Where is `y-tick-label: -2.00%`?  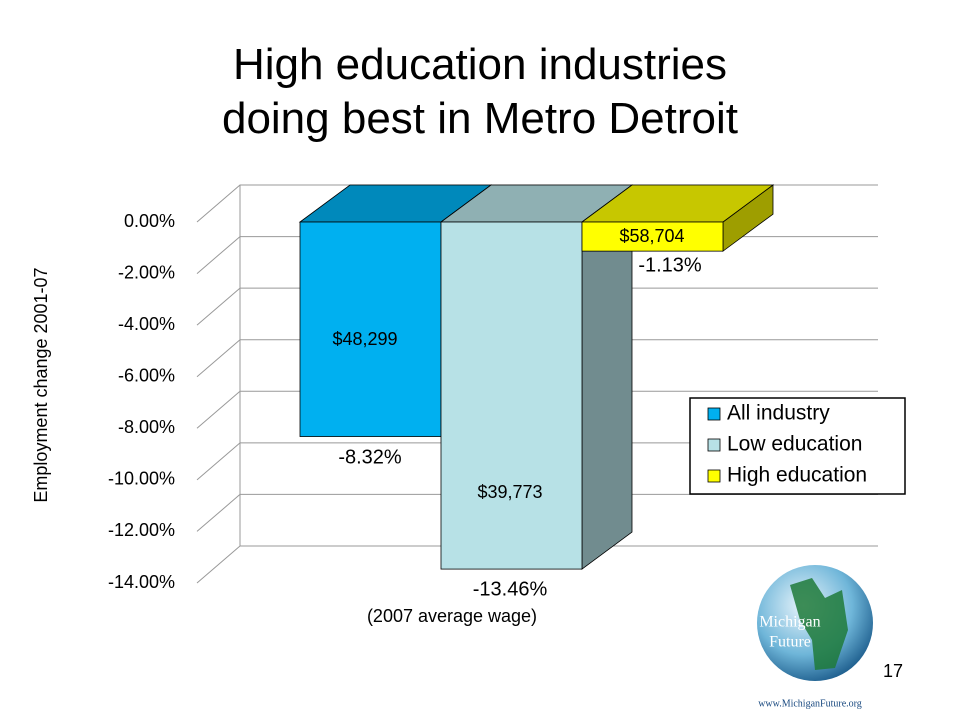
y-tick-label: -2.00% is located at coordinates (146, 272).